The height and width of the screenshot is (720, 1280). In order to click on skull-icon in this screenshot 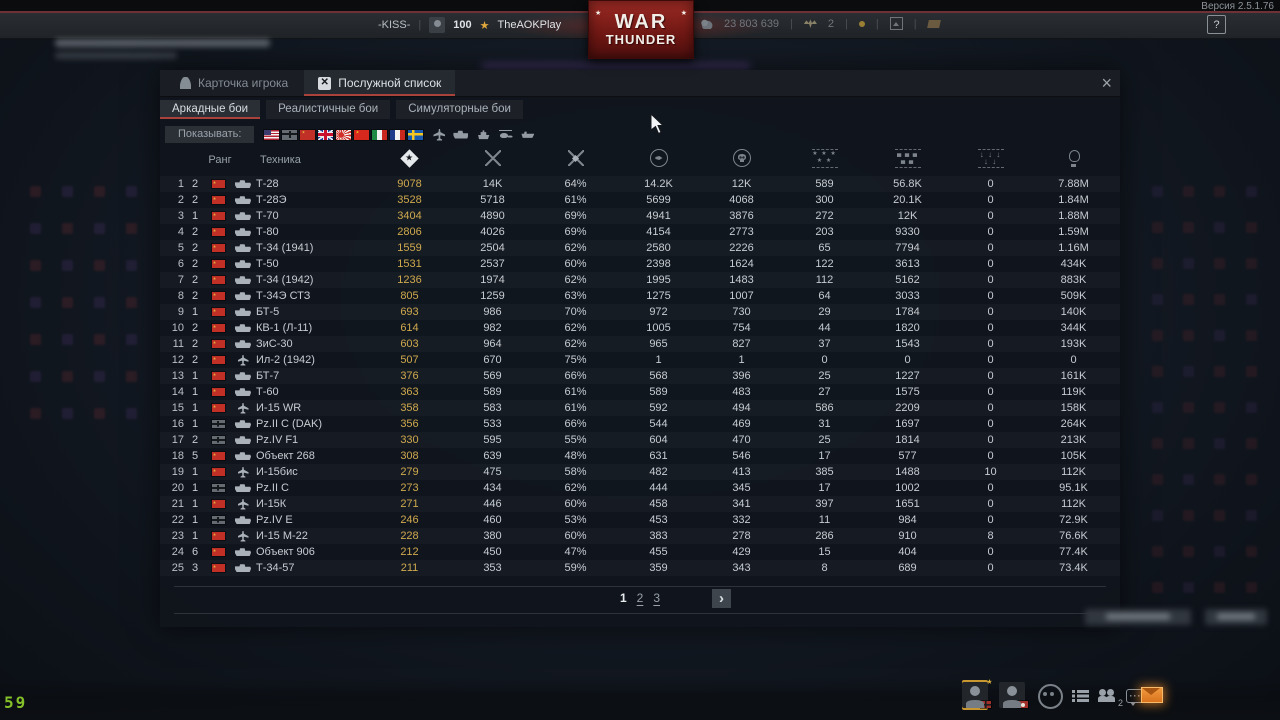, I will do `click(741, 158)`.